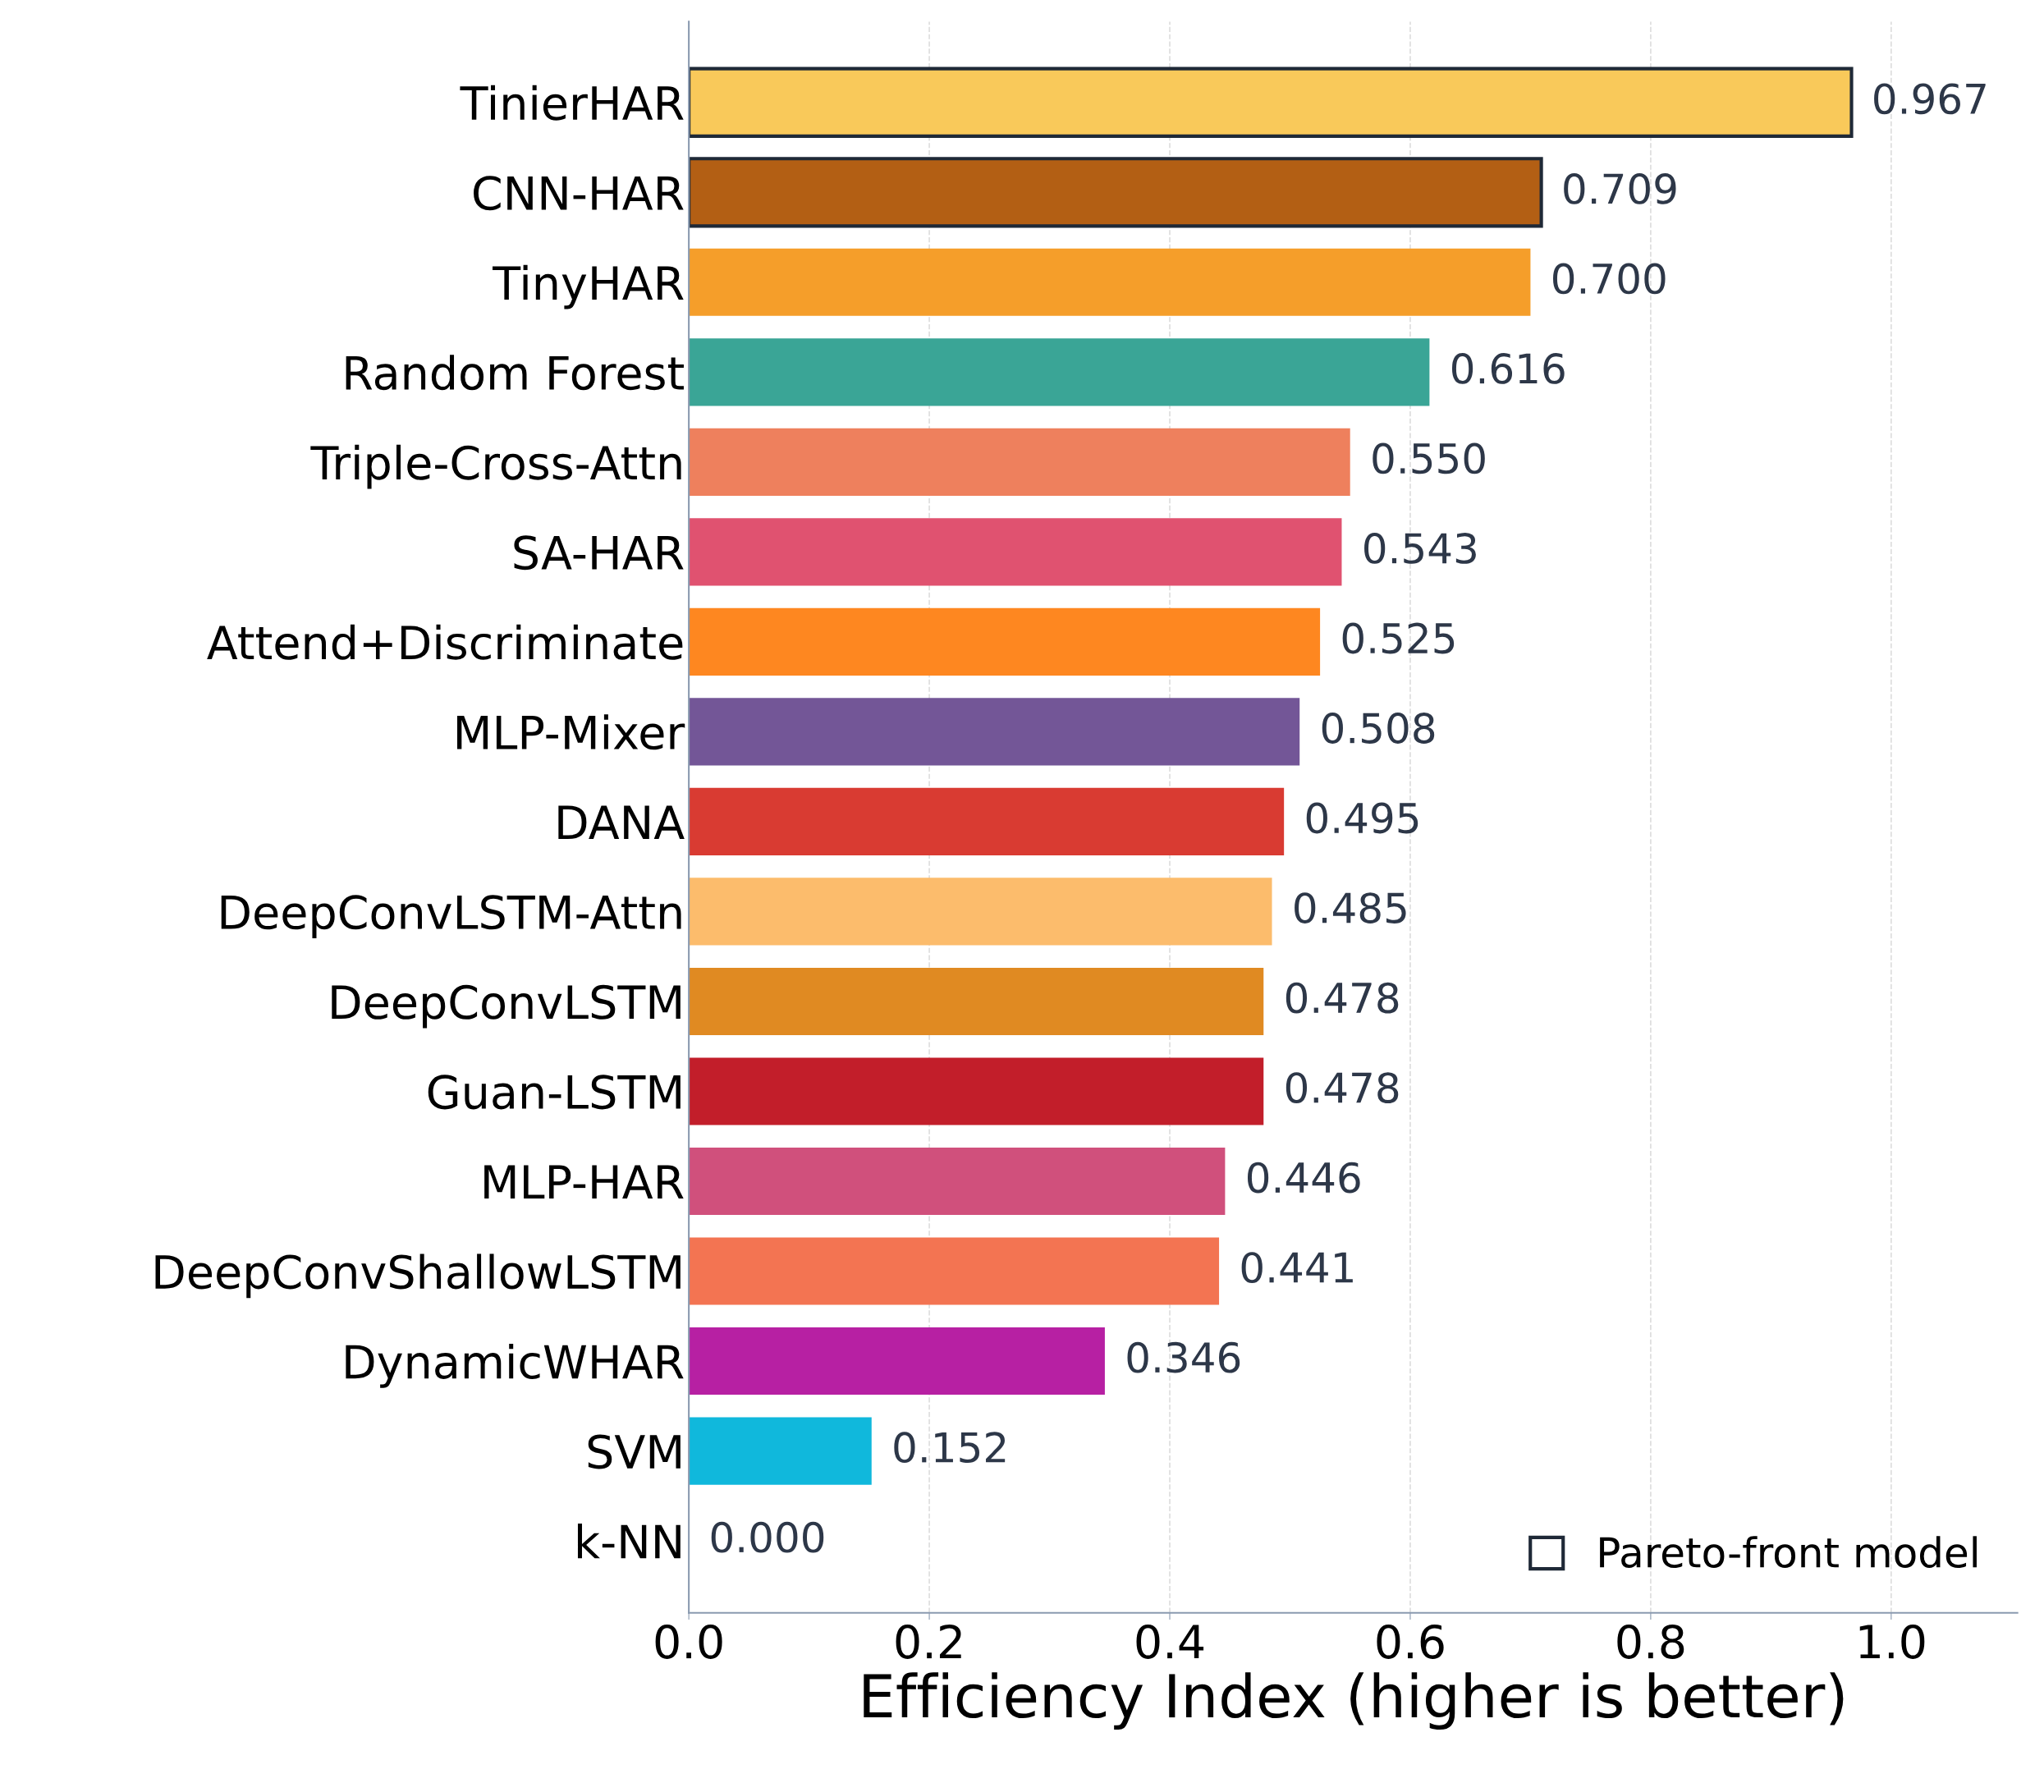 This screenshot has height=1792, width=2044. I want to click on x-tick-label: 1.0, so click(1892, 1641).